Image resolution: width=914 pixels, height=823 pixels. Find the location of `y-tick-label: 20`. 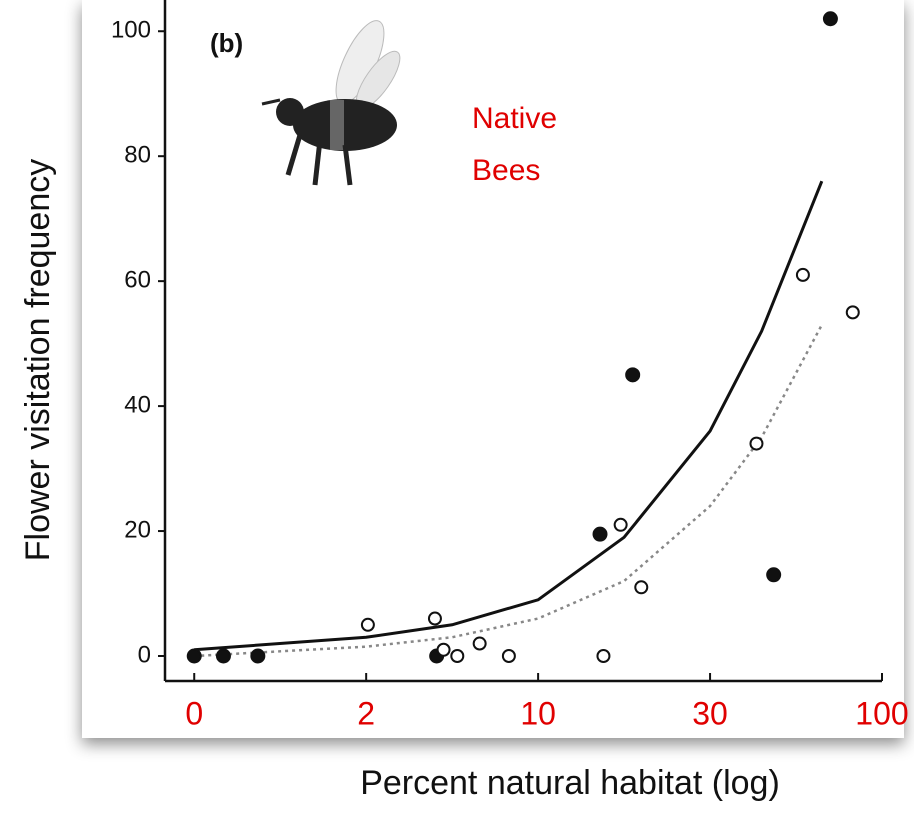

y-tick-label: 20 is located at coordinates (137, 529).